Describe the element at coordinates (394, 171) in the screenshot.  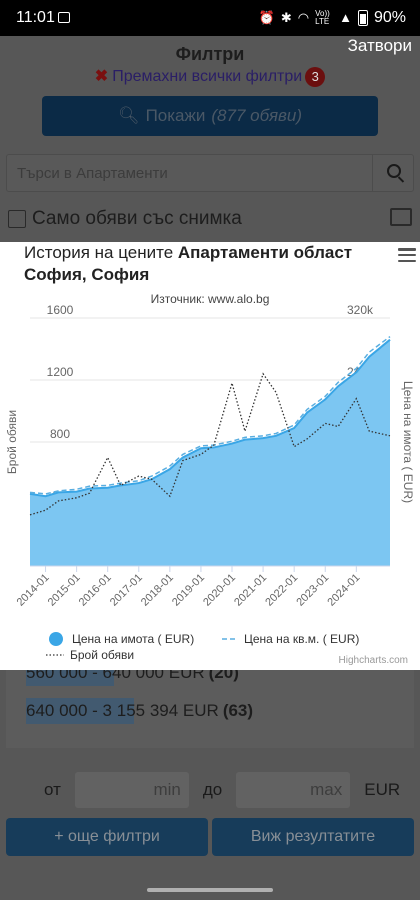
I see `search-icon` at that location.